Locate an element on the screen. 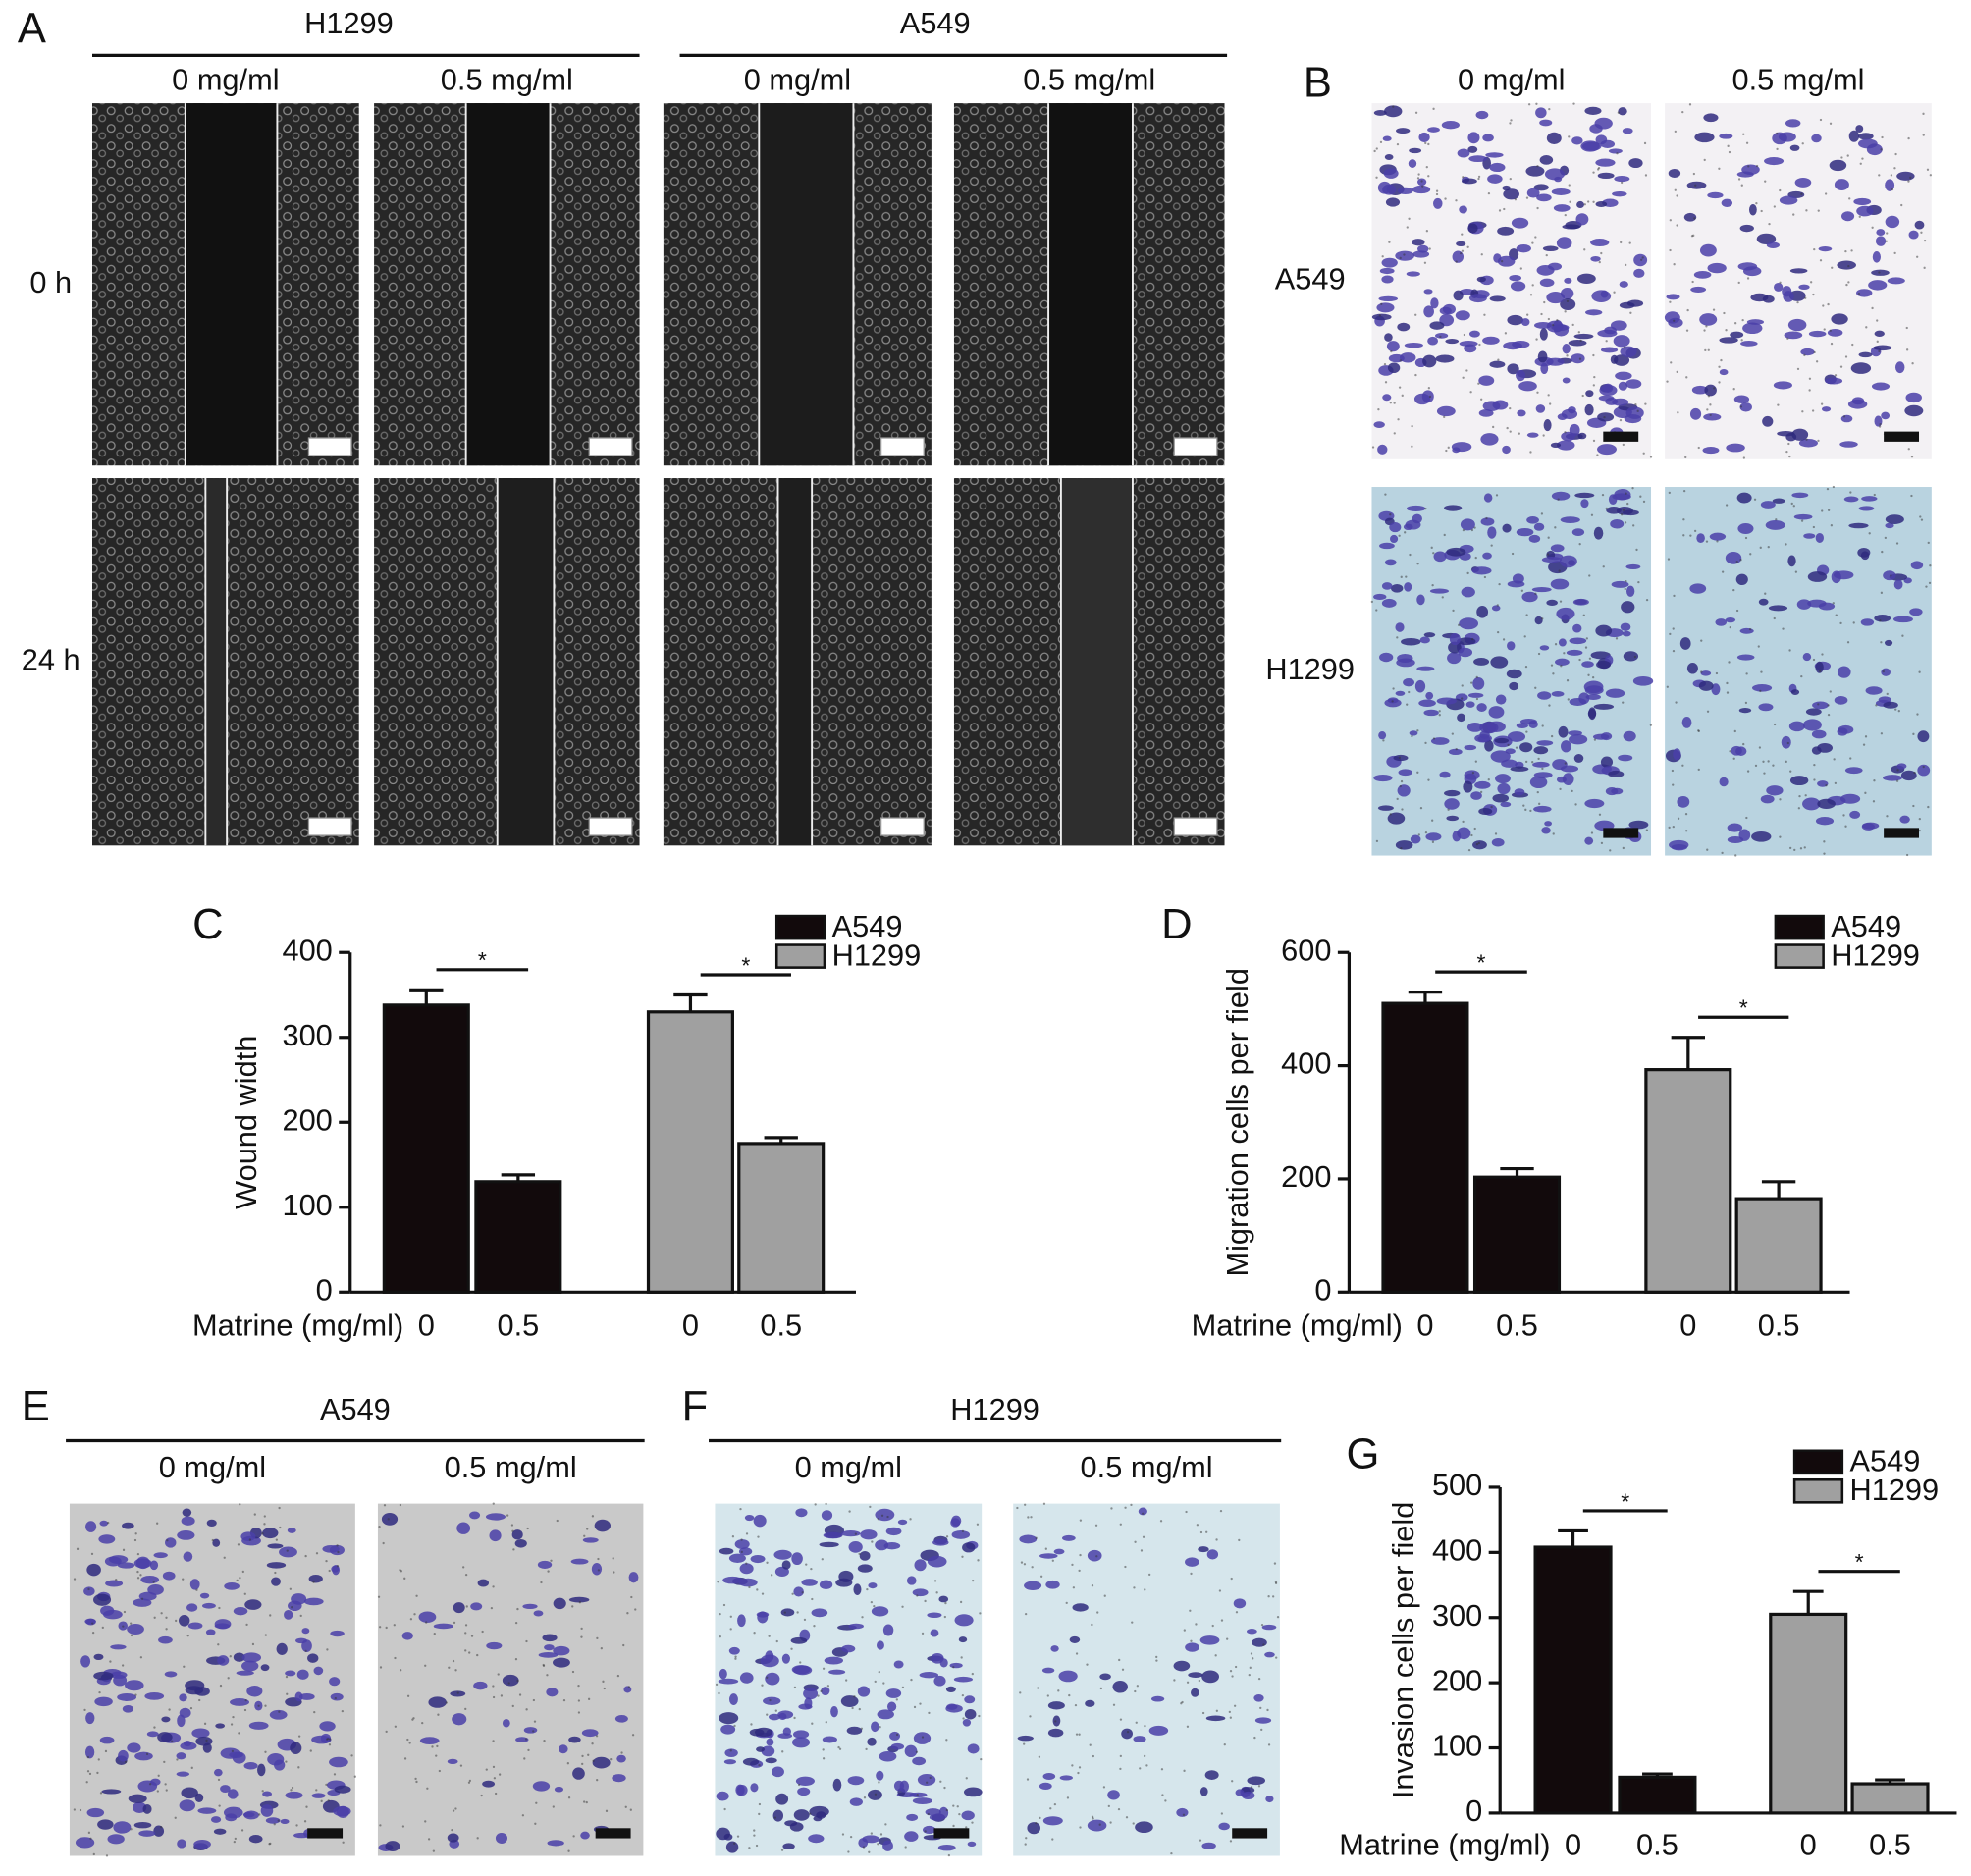 This screenshot has height=1876, width=1971. bar is located at coordinates (1890, 1798).